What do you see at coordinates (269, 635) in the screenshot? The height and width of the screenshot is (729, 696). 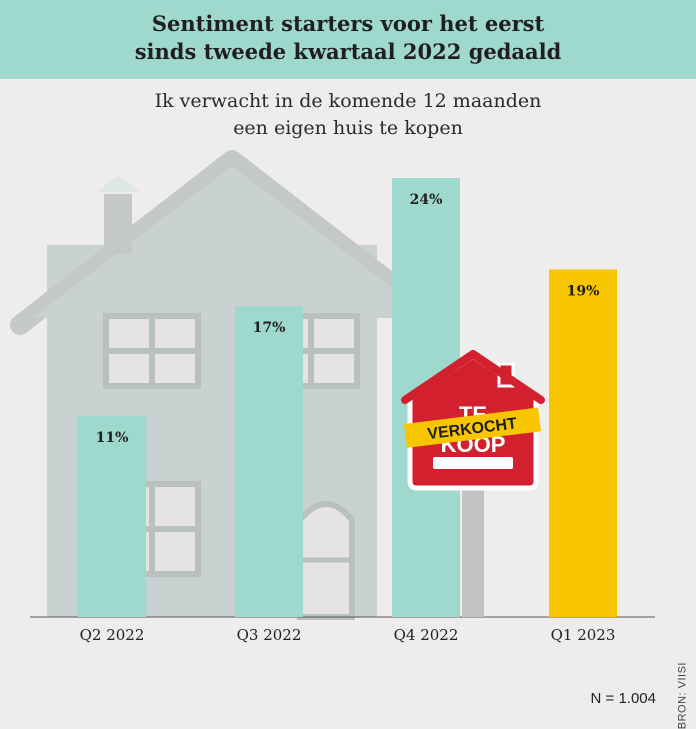 I see `x-tick-label: Q3 2022` at bounding box center [269, 635].